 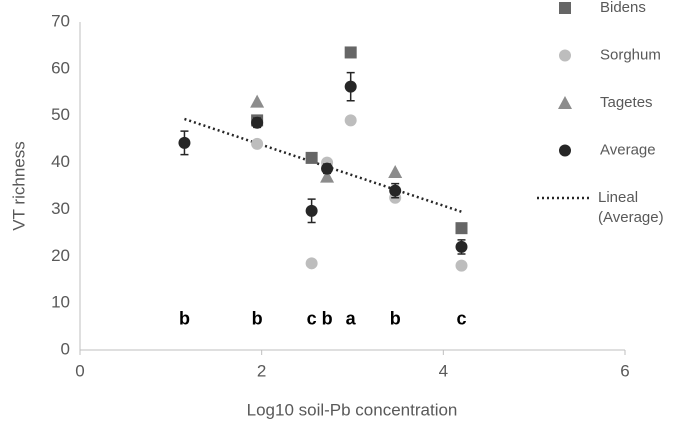 What do you see at coordinates (631, 207) in the screenshot?
I see `legend-label: Lineal (Average)` at bounding box center [631, 207].